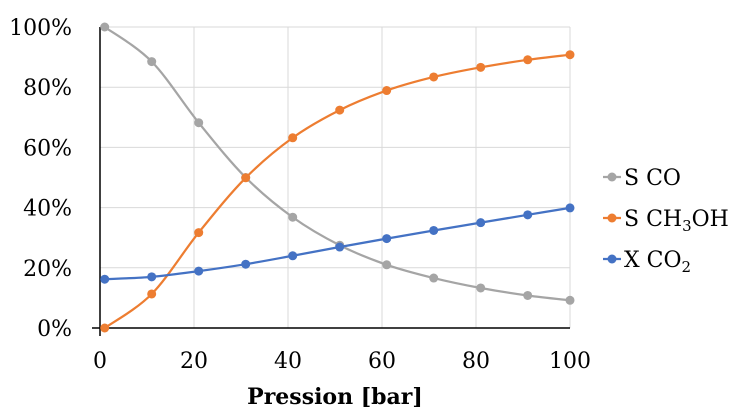 This screenshot has width=745, height=412. What do you see at coordinates (676, 221) in the screenshot?
I see `legend-label: S CH3OH` at bounding box center [676, 221].